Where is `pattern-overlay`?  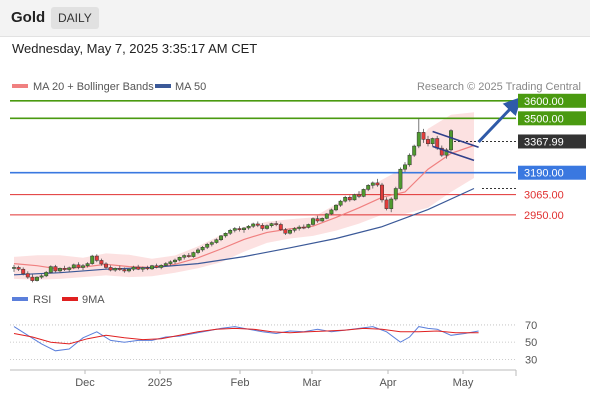
pattern-overlay is located at coordinates (477, 129).